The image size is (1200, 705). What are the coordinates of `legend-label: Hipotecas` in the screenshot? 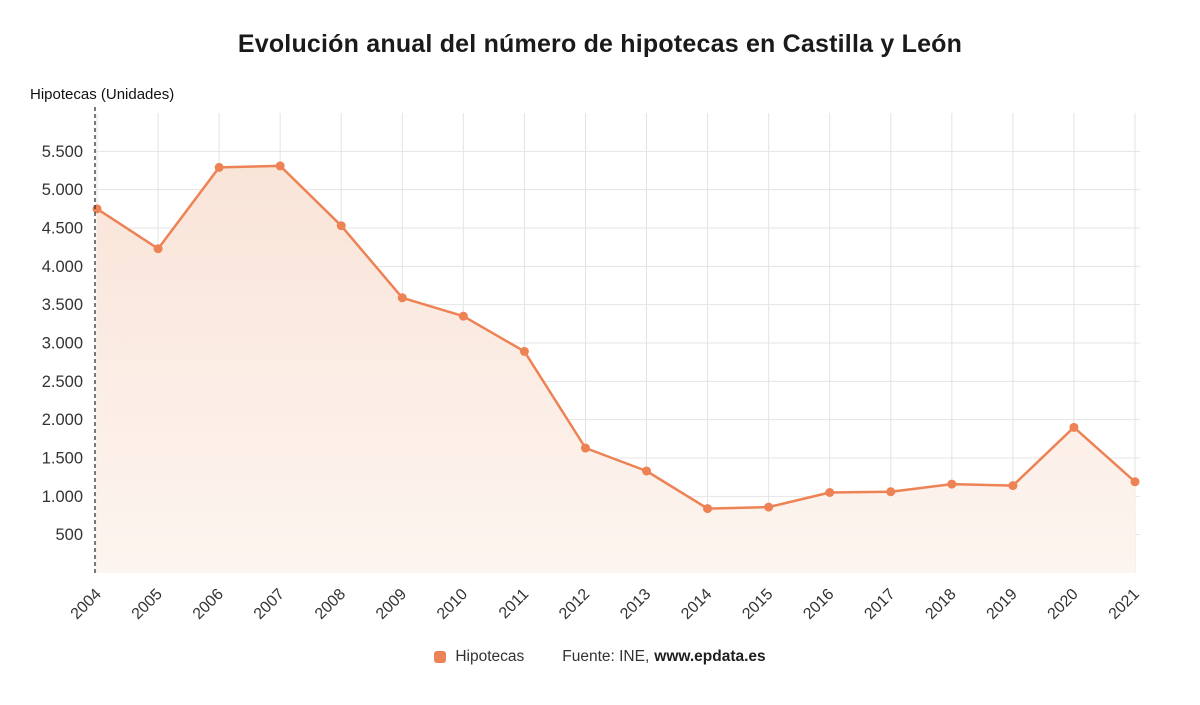 It's located at (490, 656).